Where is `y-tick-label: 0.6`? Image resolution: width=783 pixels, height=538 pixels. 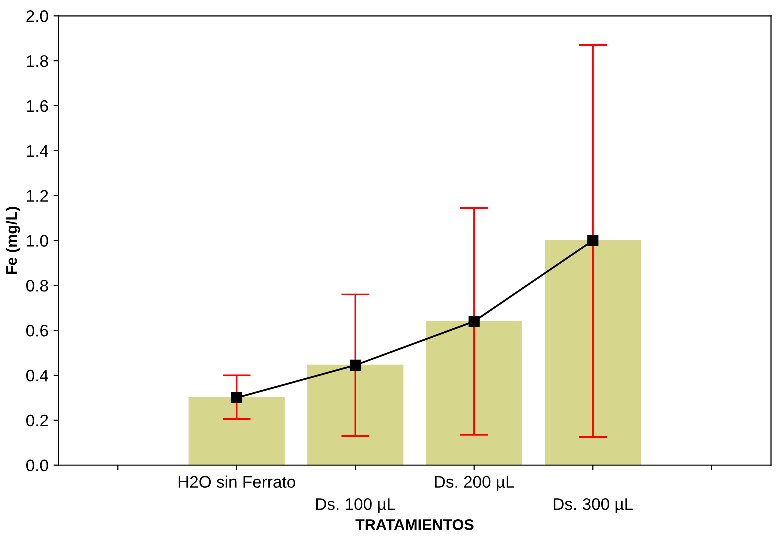
y-tick-label: 0.6 is located at coordinates (37, 331).